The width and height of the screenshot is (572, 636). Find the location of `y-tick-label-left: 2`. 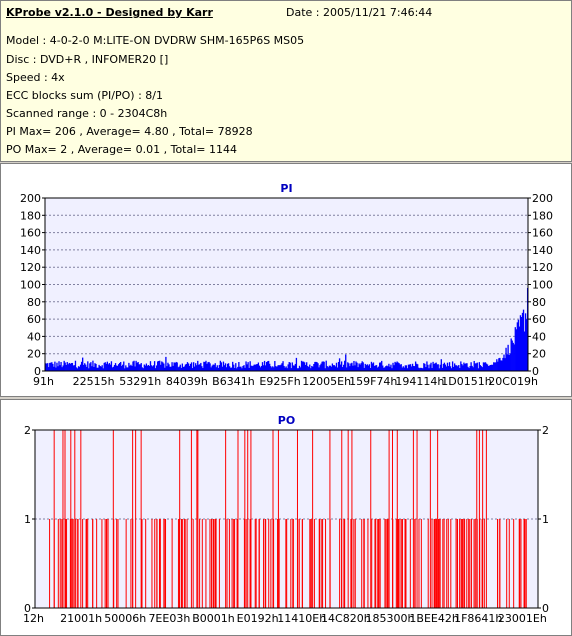

y-tick-label-left: 2 is located at coordinates (27, 430).